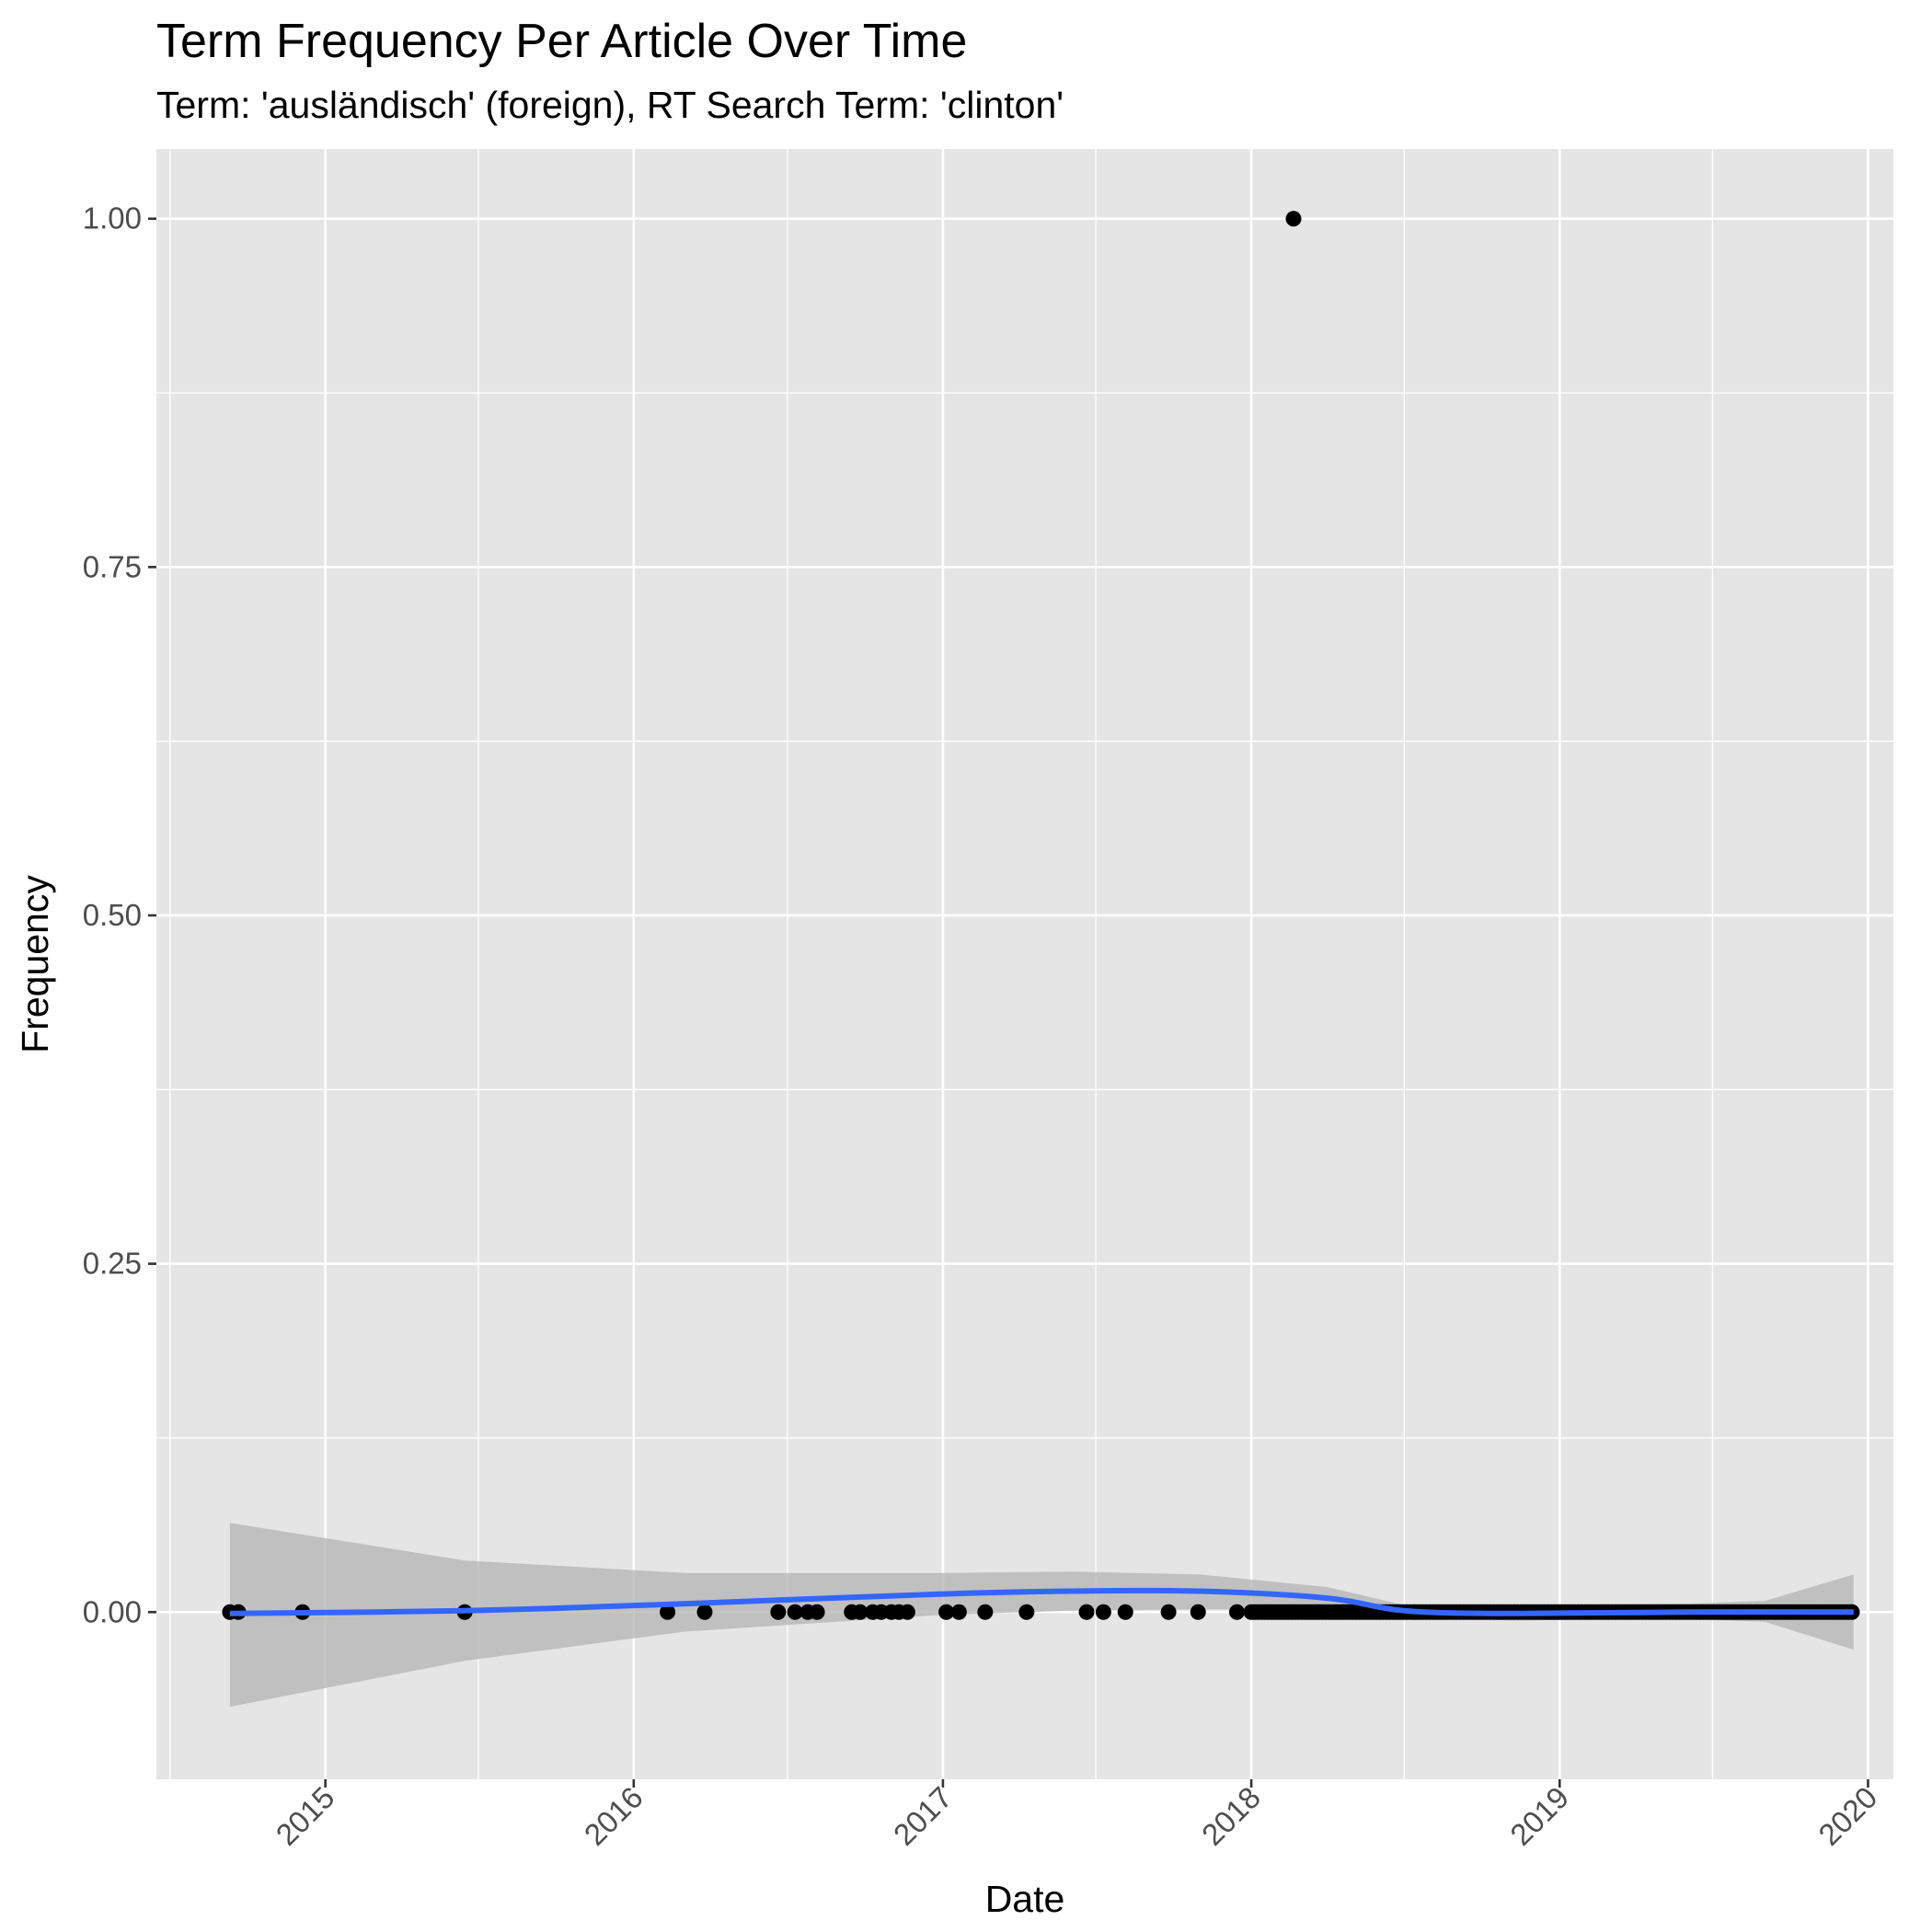 Image resolution: width=1932 pixels, height=1932 pixels. Describe the element at coordinates (1076, 1815) in the screenshot. I see `x-axis: 2015 2016 2017 2018 2019 2020` at that location.